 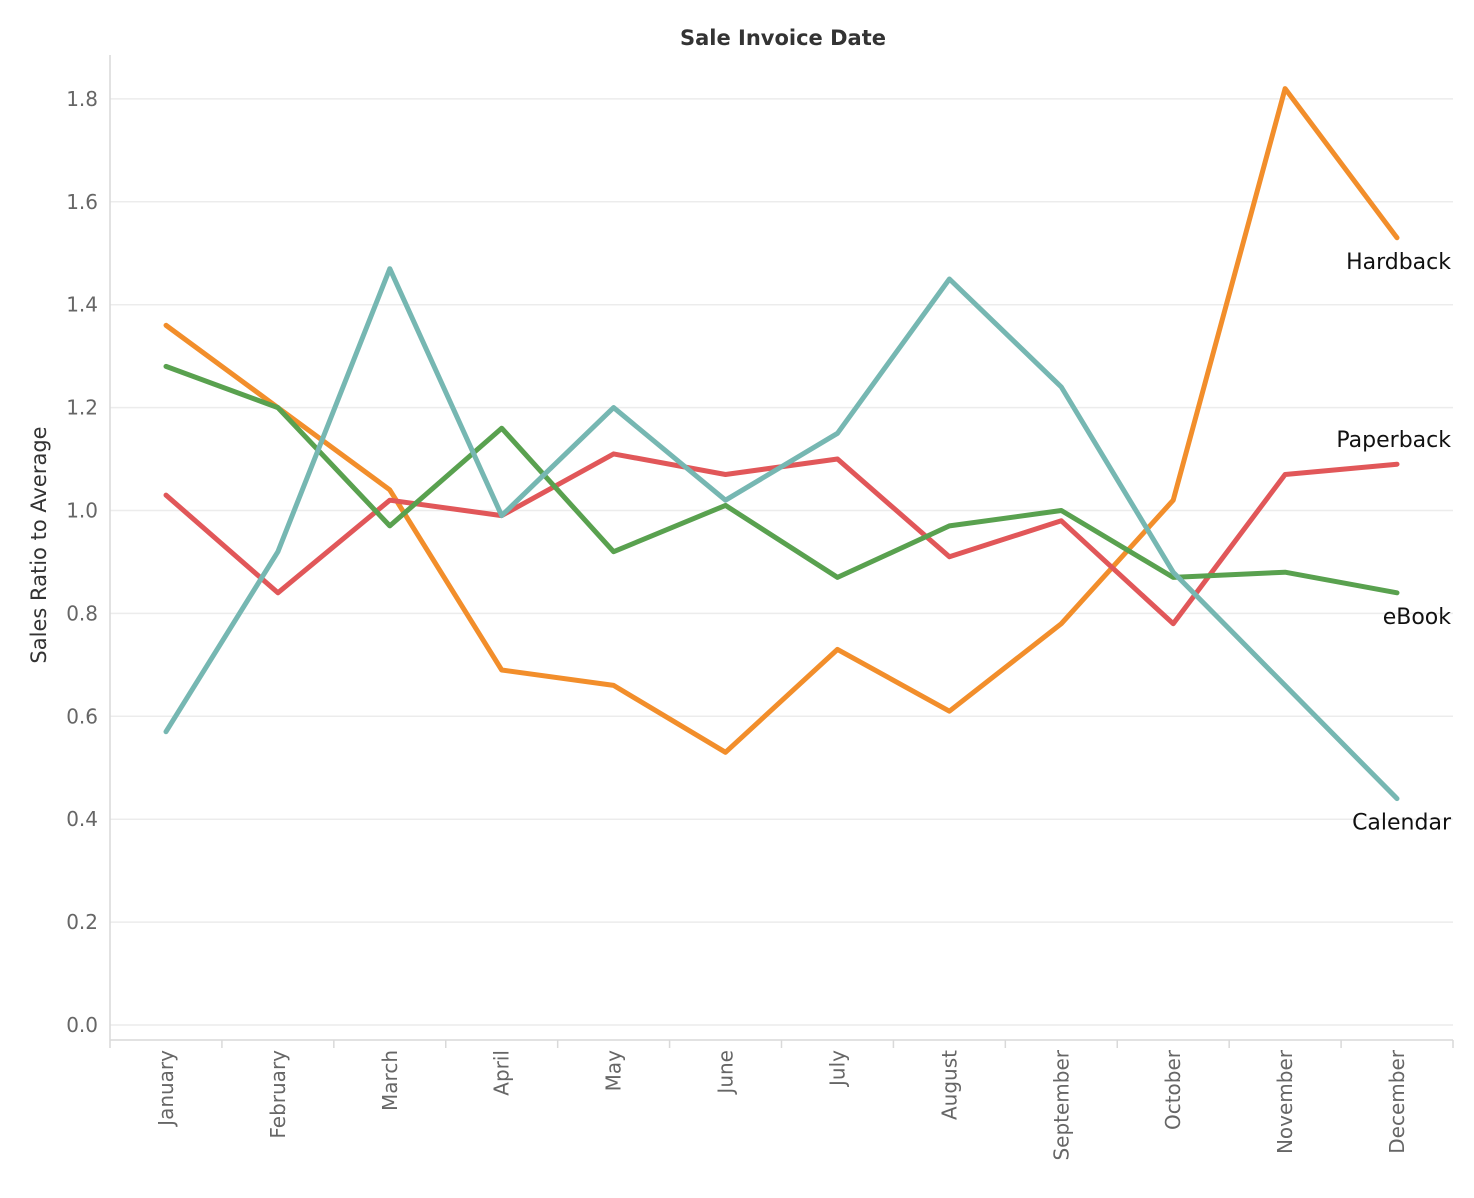 What do you see at coordinates (1397, 1101) in the screenshot?
I see `x-tick-label: December` at bounding box center [1397, 1101].